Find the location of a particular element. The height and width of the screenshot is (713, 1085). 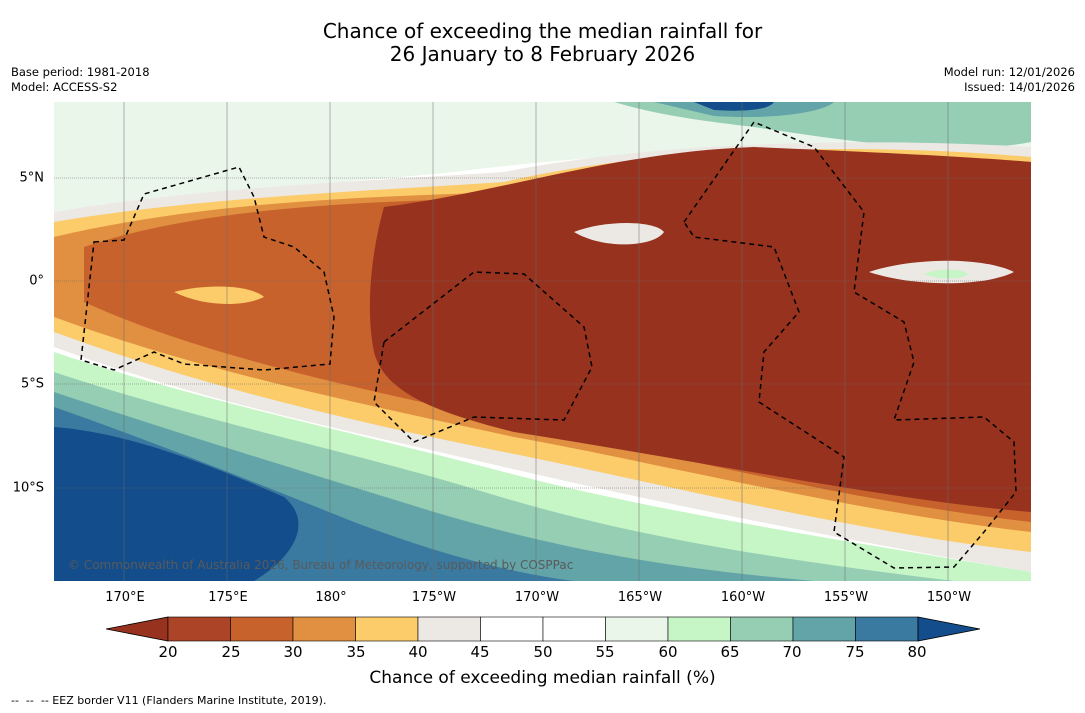

colorbar-tick-65: 65 is located at coordinates (730, 652).